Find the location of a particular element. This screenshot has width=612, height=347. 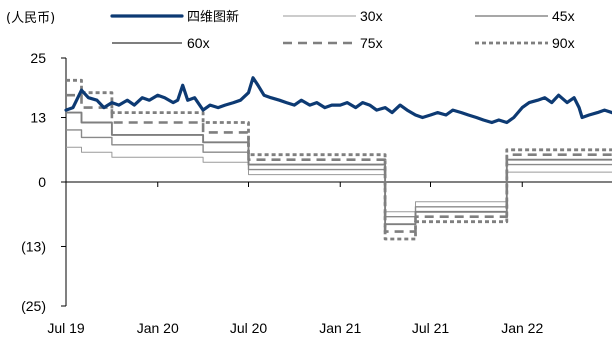

legend-label: 四维图新 is located at coordinates (213, 17).